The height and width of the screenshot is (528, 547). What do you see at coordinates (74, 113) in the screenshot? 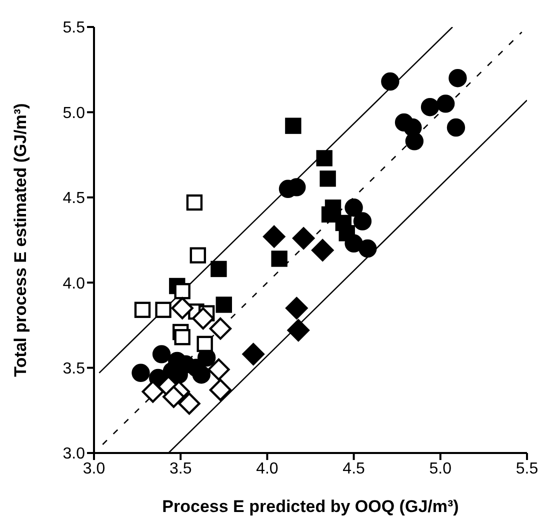
I see `y-tick-label: 5.0` at bounding box center [74, 113].